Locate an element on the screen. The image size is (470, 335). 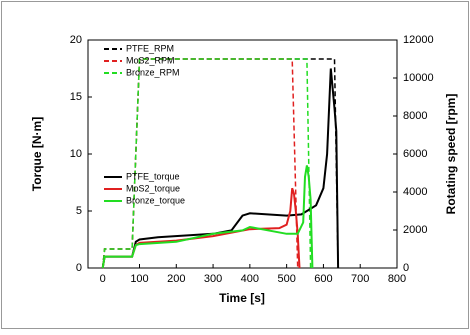
y2-tick-label: 8000 is located at coordinates (415, 116).